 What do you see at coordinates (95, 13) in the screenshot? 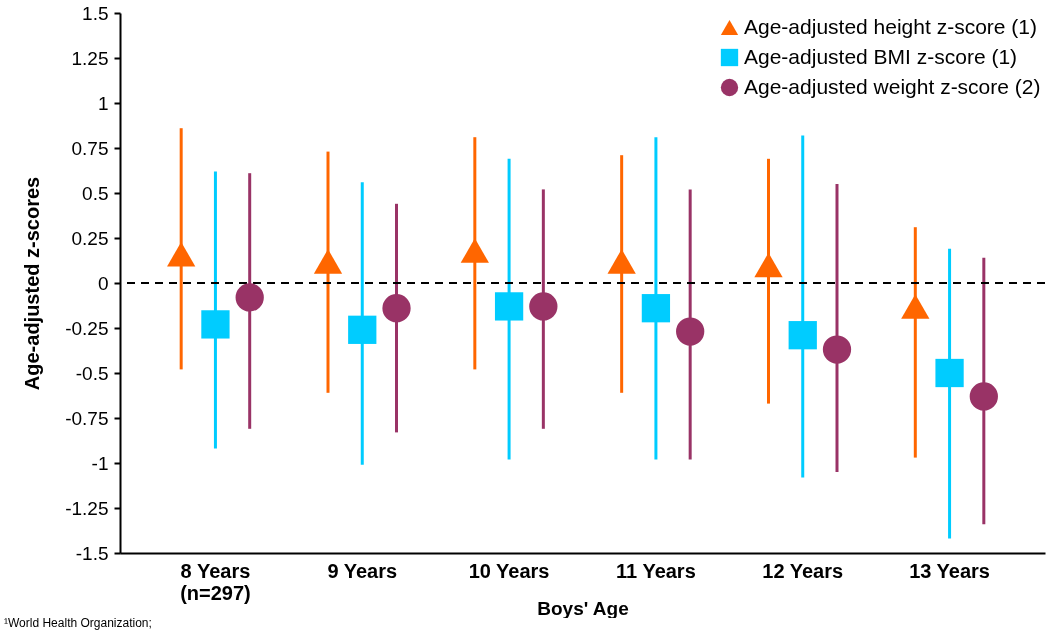
I see `y-tick-label: 1.5` at bounding box center [95, 13].